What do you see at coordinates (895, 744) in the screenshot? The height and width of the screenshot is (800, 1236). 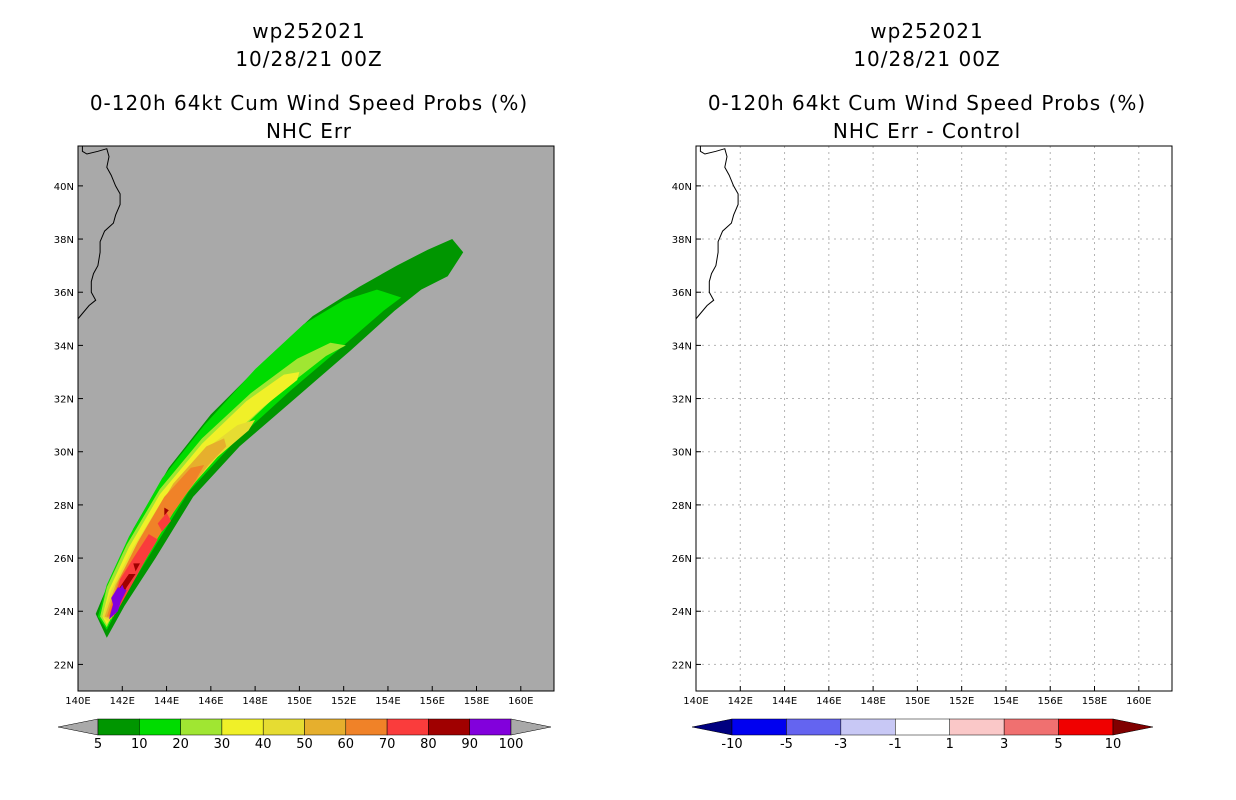 I see `right-colorbar-label-3: -1` at bounding box center [895, 744].